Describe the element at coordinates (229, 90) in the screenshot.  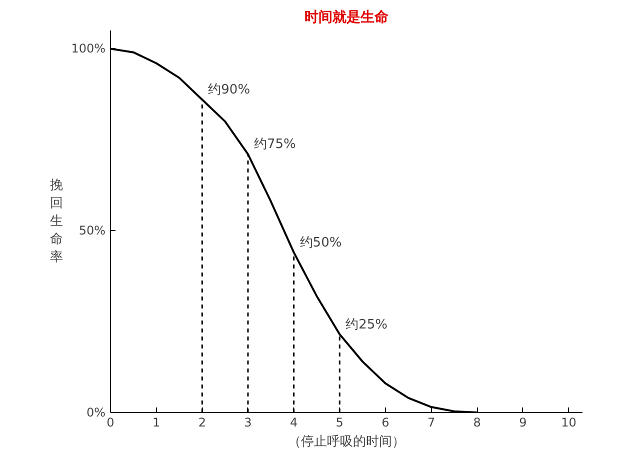
I see `annotation: 约90%` at that location.